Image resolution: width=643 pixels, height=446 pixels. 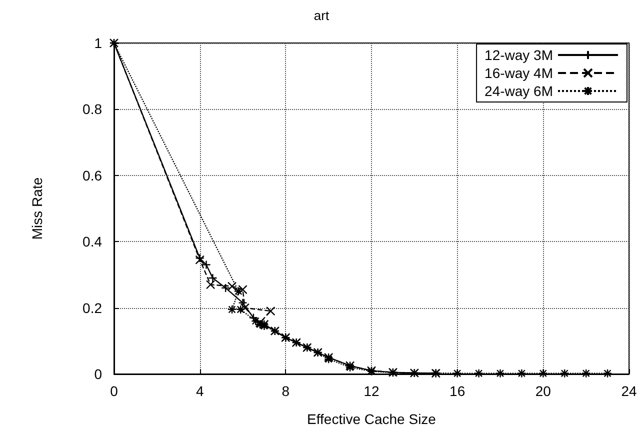 I want to click on y-tick-label: 0.6, so click(x=92, y=175).